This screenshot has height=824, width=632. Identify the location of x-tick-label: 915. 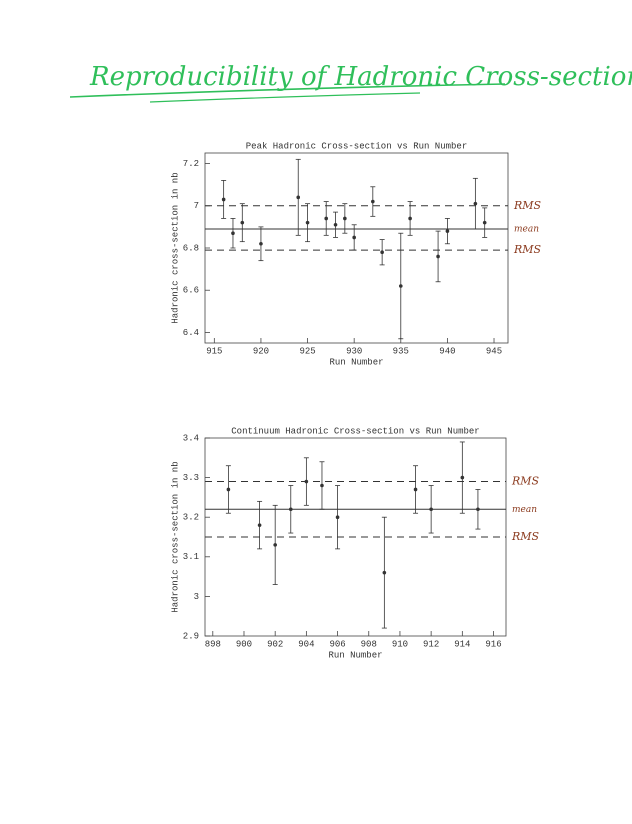
(214, 351).